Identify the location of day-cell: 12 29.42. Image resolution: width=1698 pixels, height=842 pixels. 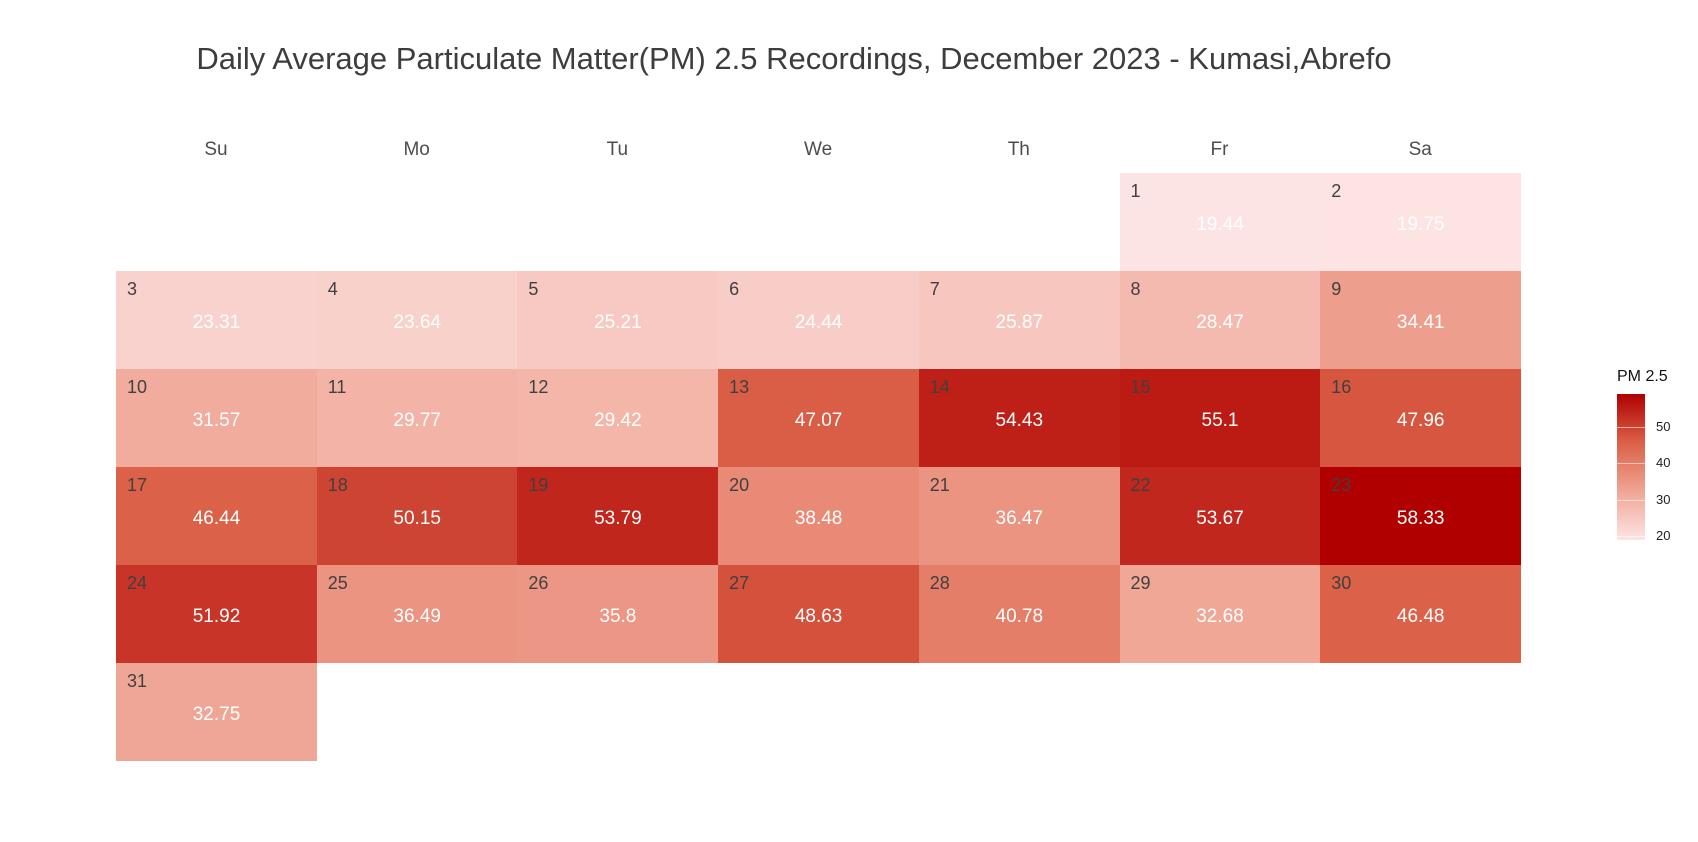
(618, 418).